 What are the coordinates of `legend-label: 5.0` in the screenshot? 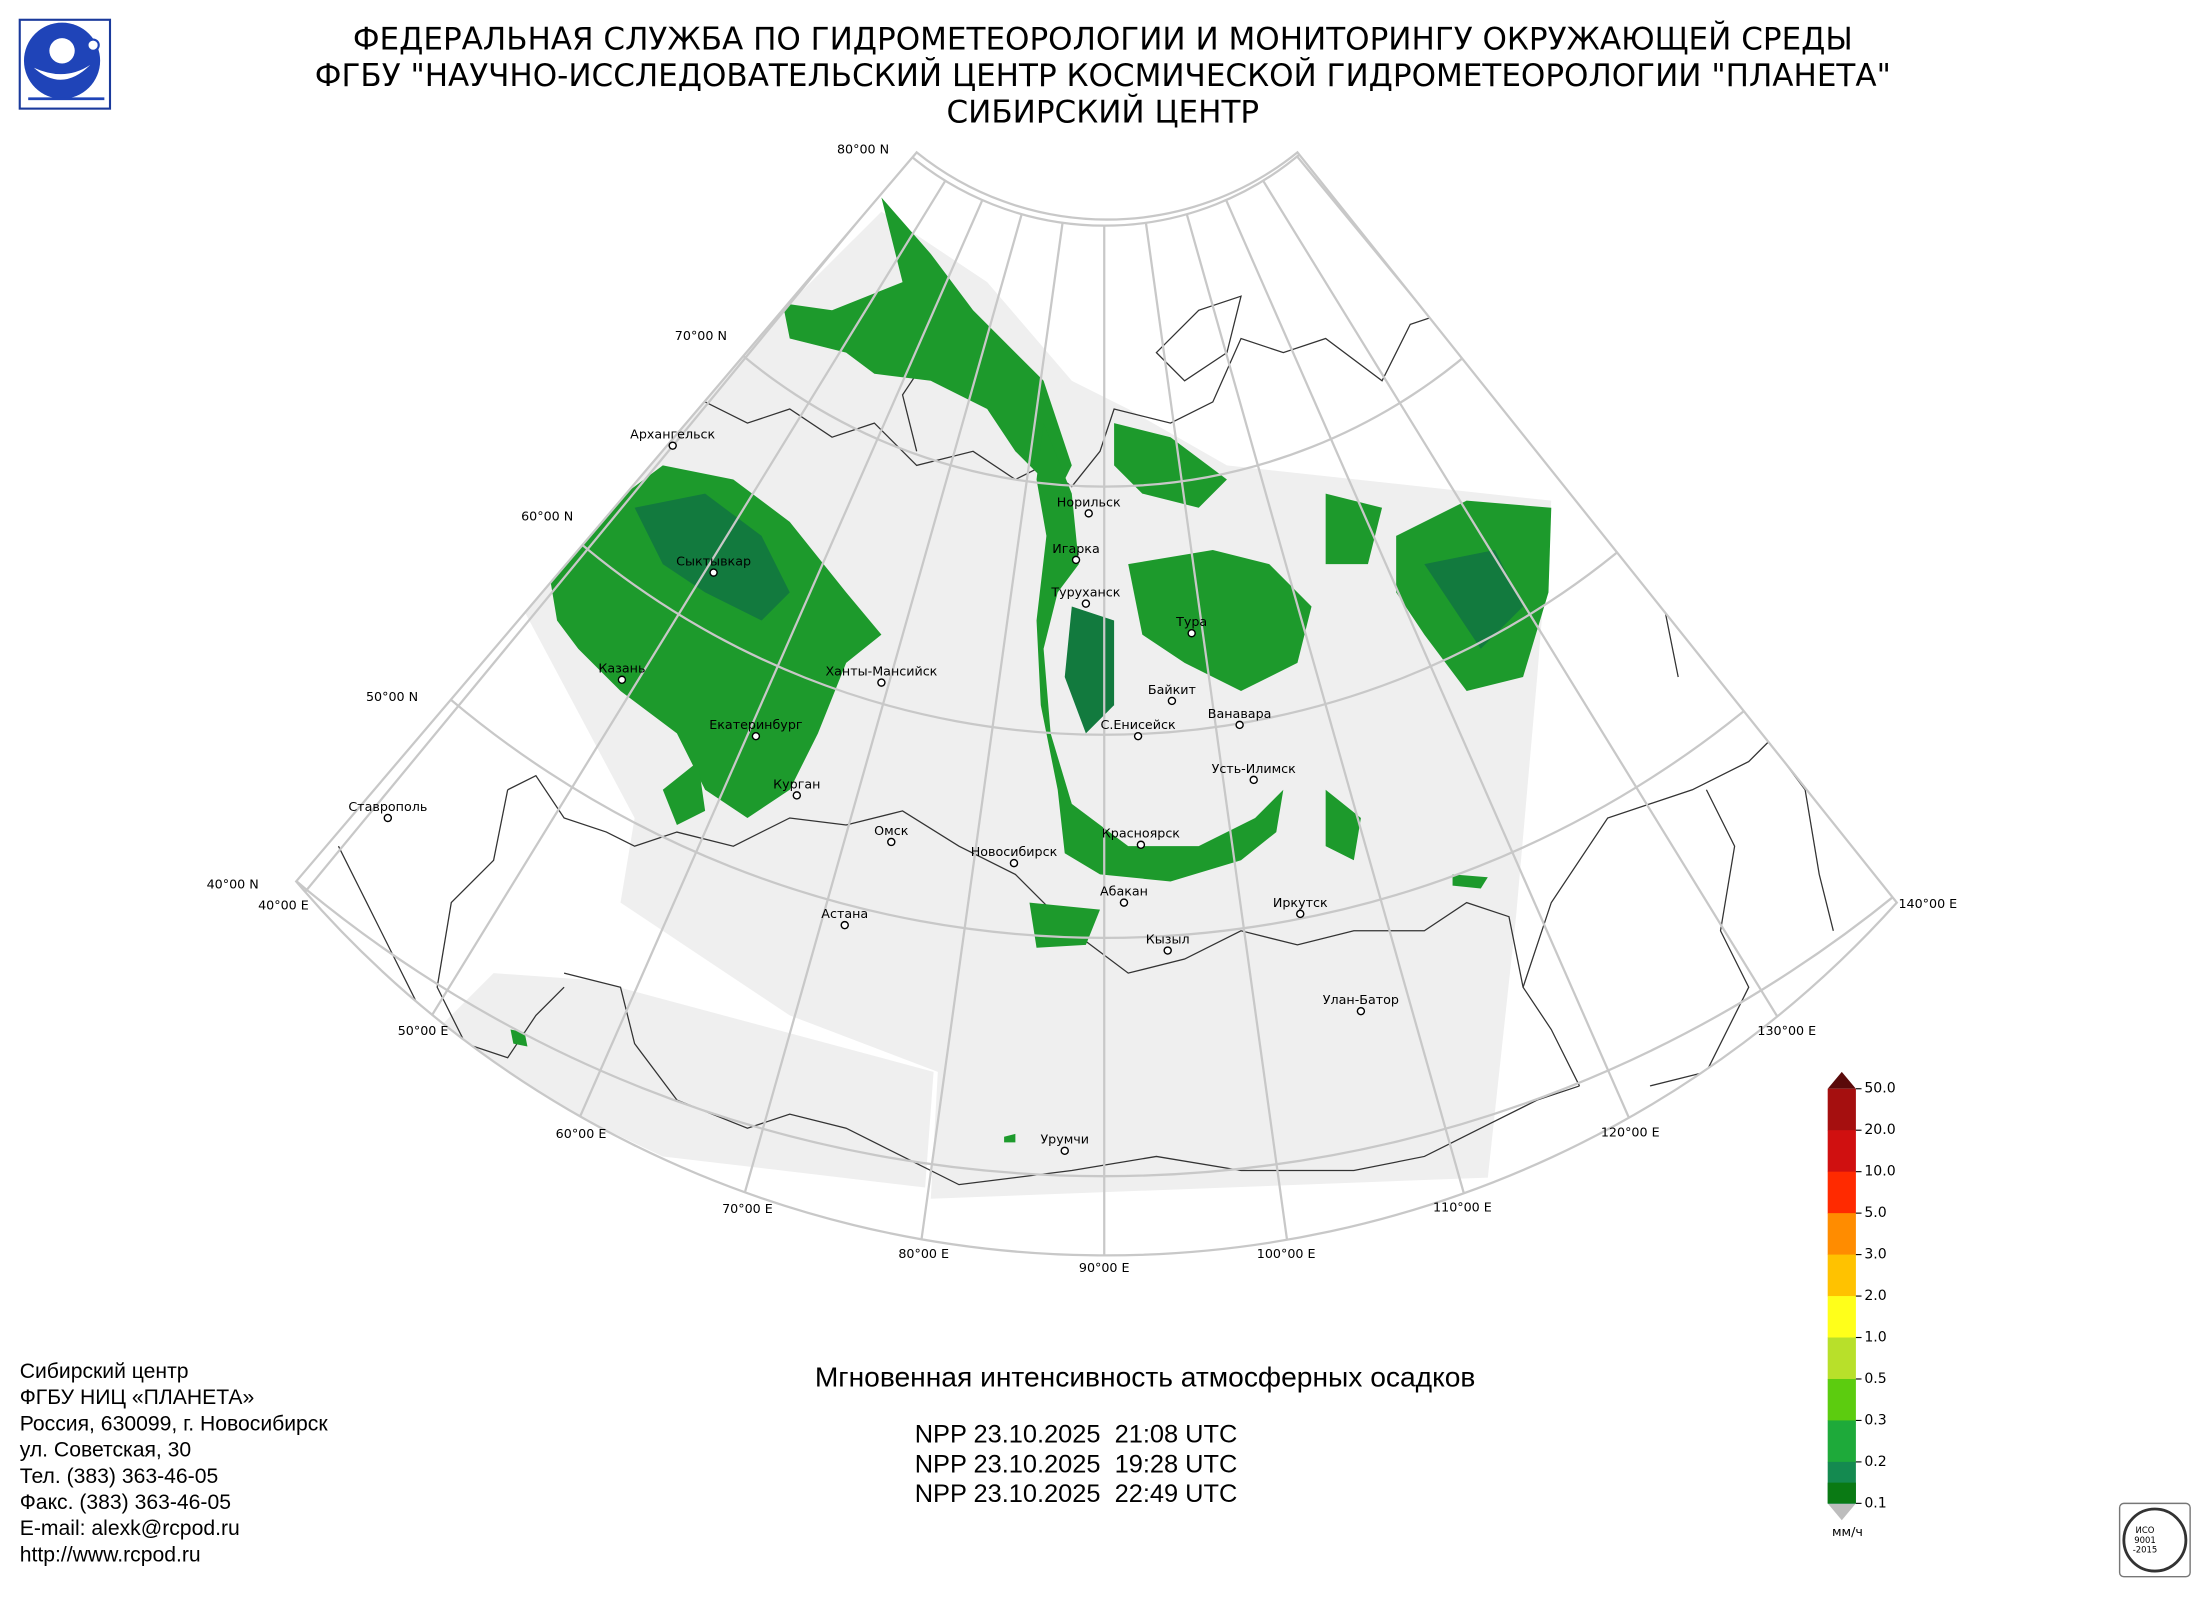 It's located at (1875, 1213).